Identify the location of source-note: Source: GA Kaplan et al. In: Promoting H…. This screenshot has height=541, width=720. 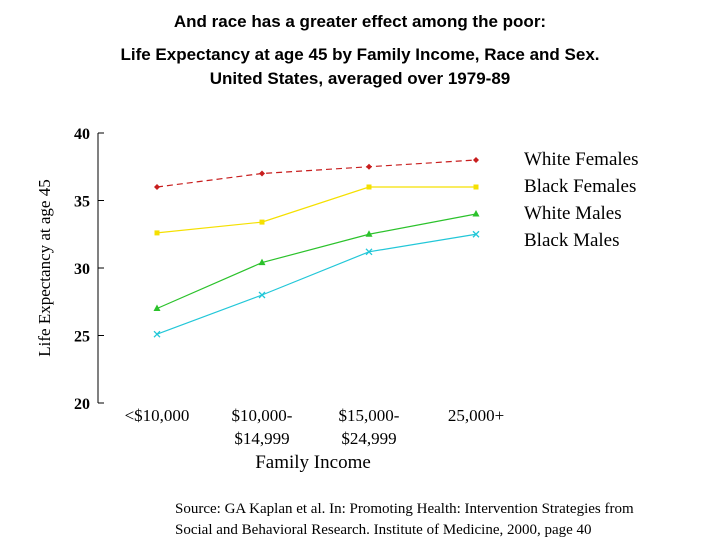
(404, 520).